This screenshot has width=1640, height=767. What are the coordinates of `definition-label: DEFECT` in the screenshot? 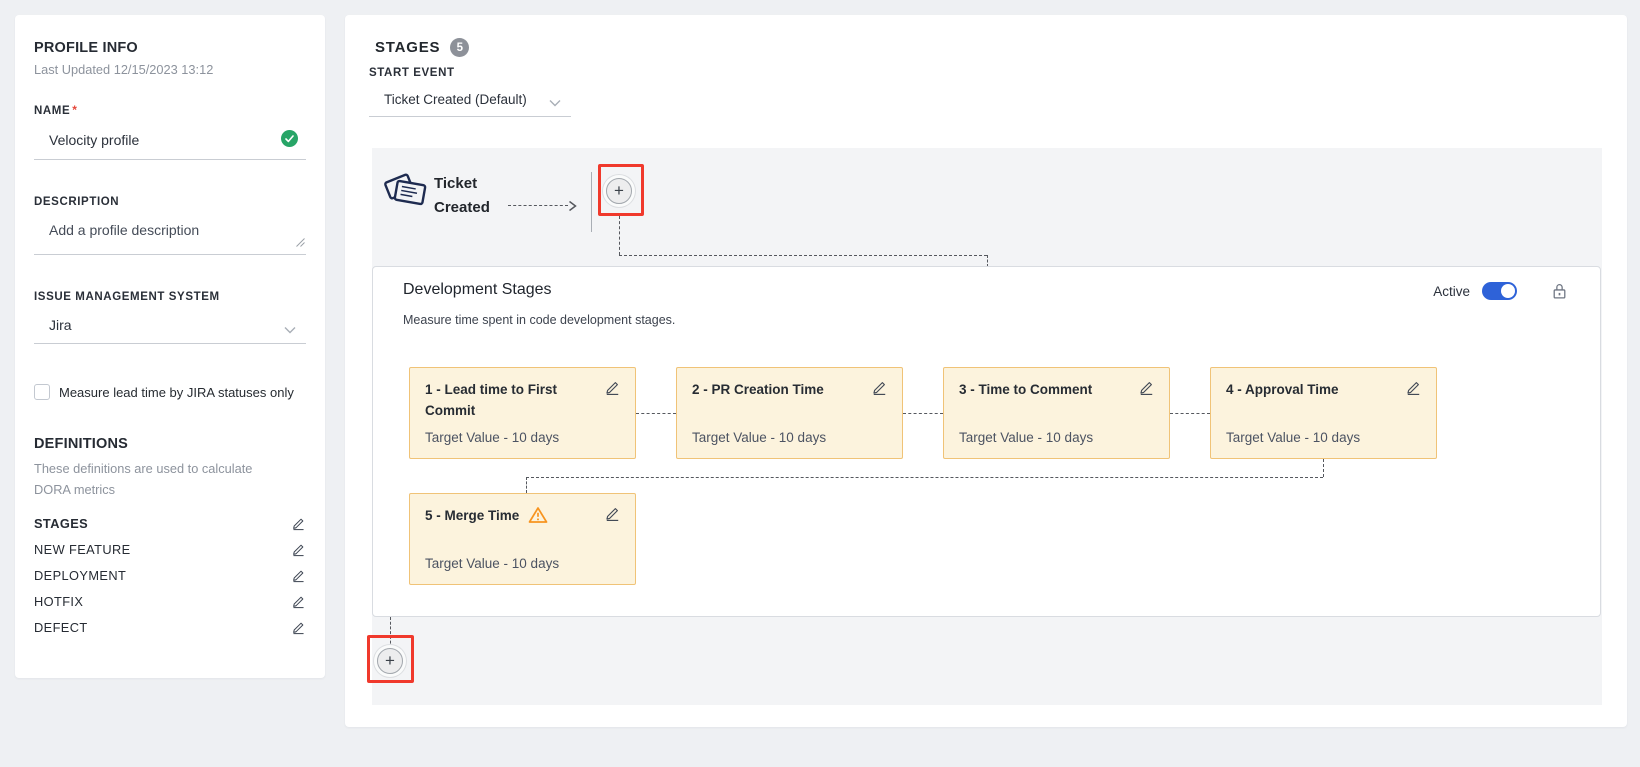 It's located at (61, 627).